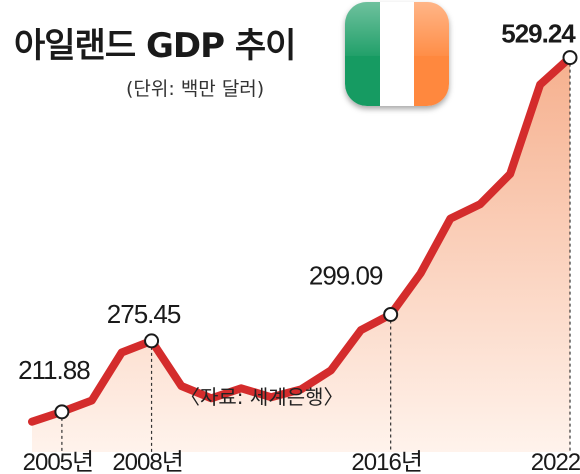  What do you see at coordinates (431, 54) in the screenshot?
I see `flag-orange-band` at bounding box center [431, 54].